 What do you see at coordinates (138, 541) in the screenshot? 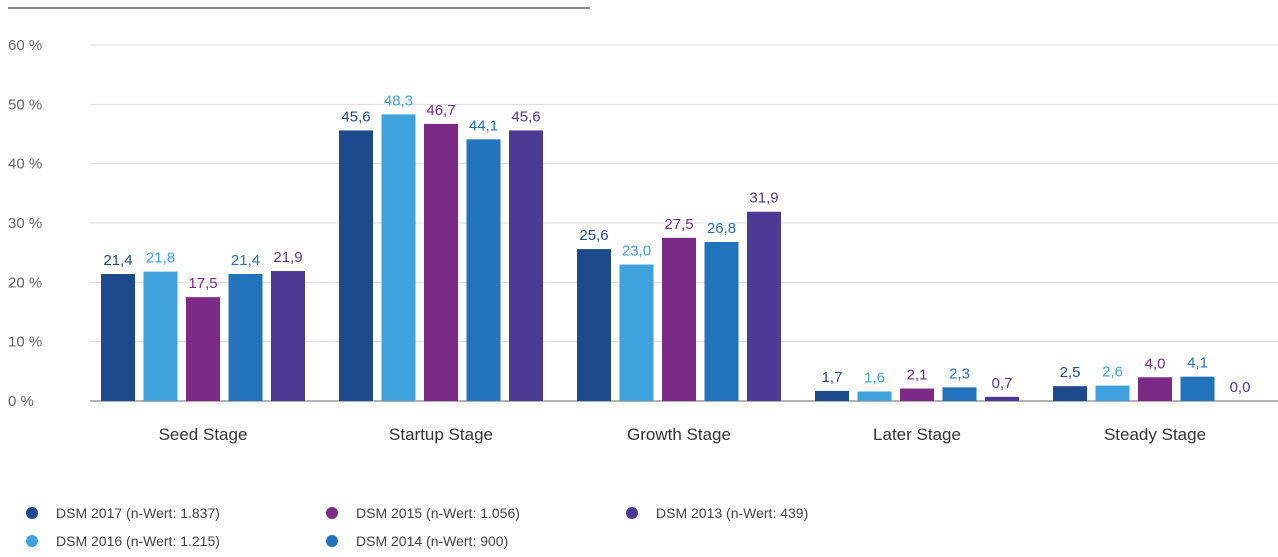
I see `legend-label: DSM 2016 (n-Wert: 1.215)` at bounding box center [138, 541].